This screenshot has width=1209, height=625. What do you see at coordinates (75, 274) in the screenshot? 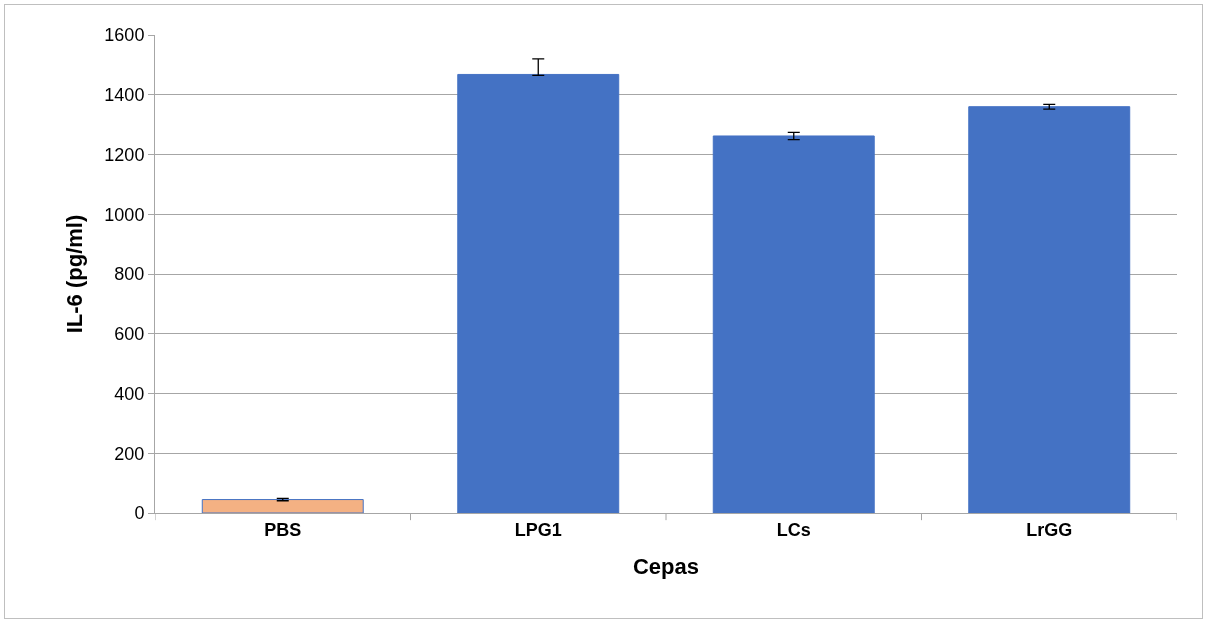
I see `y-axis-title: IL-6 (pg/ml)` at bounding box center [75, 274].